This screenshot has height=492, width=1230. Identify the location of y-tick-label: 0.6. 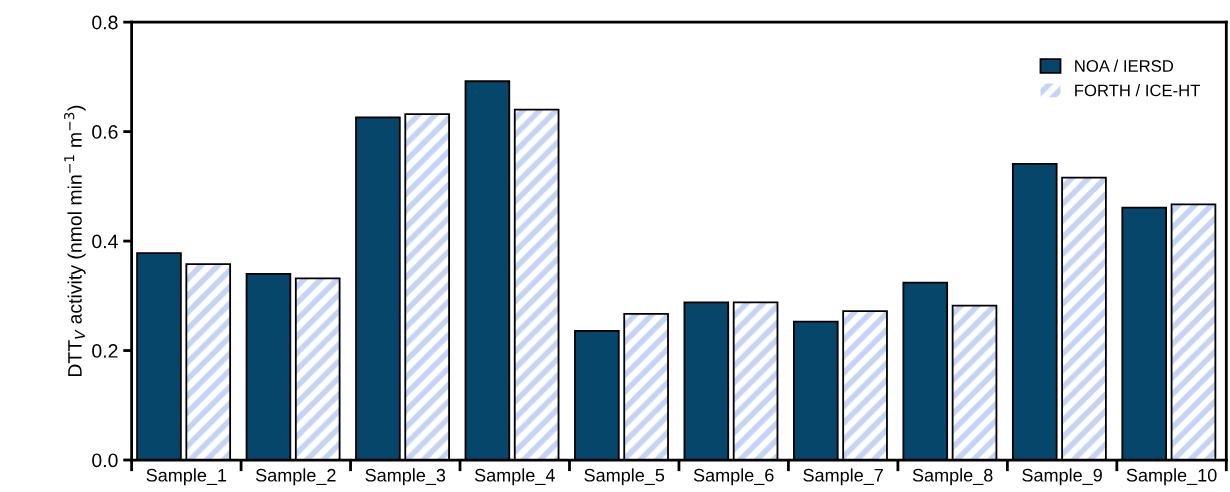
(105, 132).